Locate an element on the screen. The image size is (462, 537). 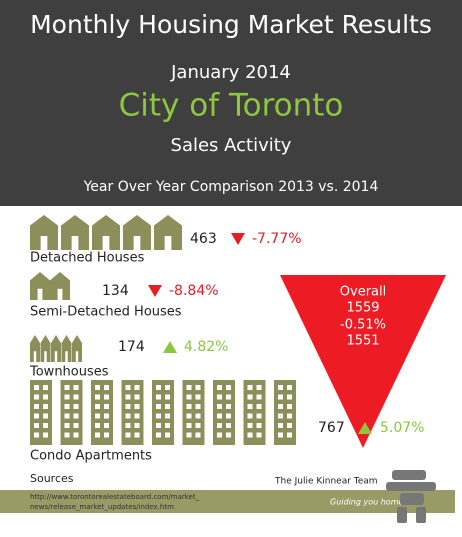
footer-band is located at coordinates (227, 501).